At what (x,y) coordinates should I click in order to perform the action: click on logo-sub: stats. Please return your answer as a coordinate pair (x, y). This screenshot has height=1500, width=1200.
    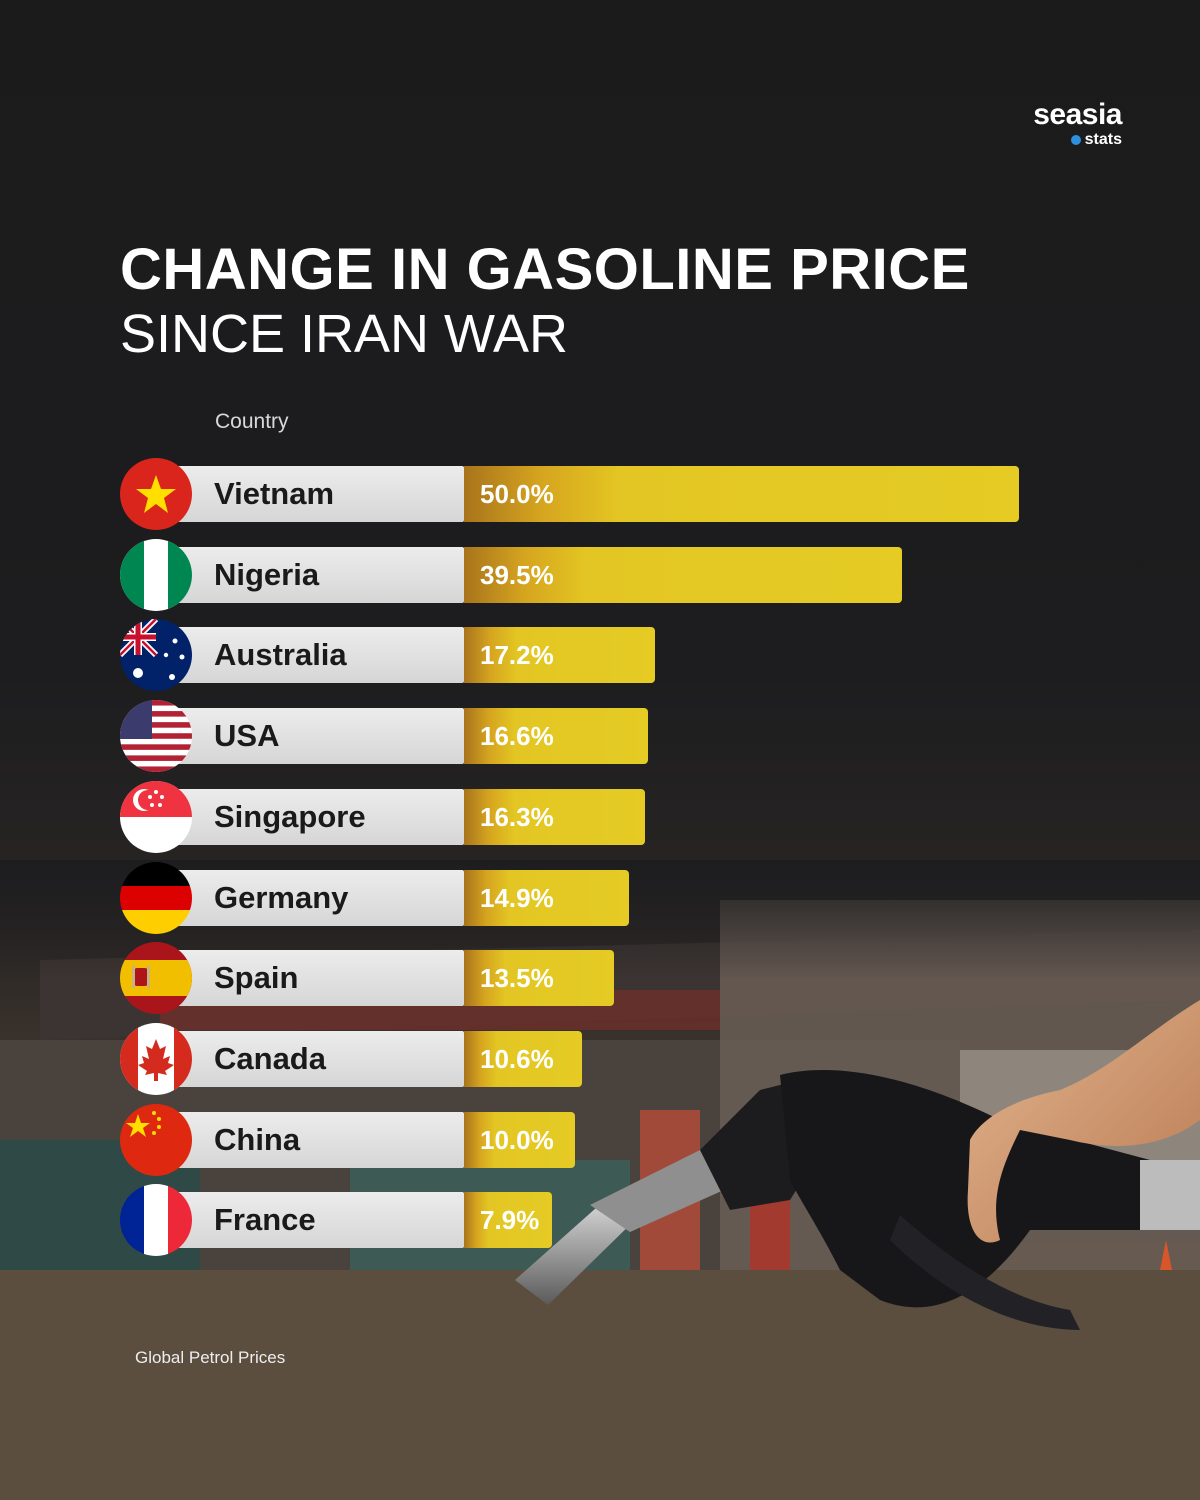
    Looking at the image, I should click on (1077, 140).